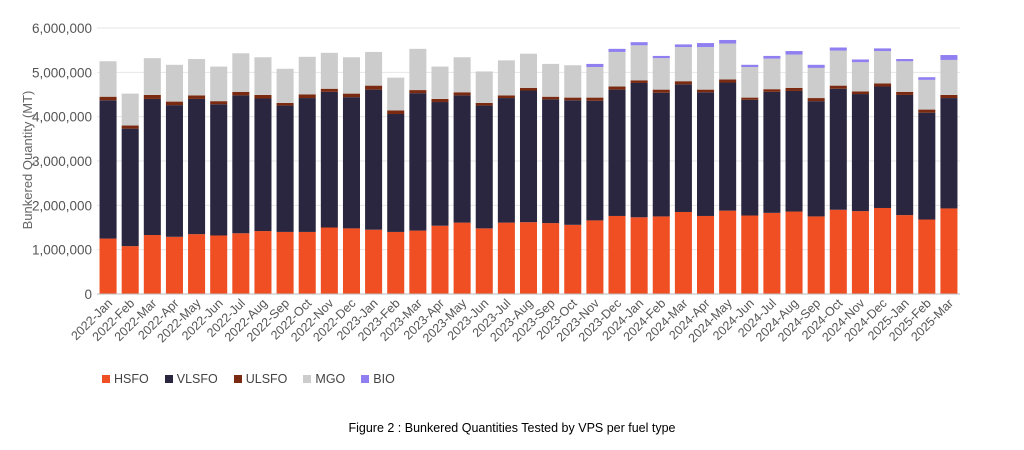  Describe the element at coordinates (883, 85) in the screenshot. I see `bar-ulsfo-2024-Dec` at that location.